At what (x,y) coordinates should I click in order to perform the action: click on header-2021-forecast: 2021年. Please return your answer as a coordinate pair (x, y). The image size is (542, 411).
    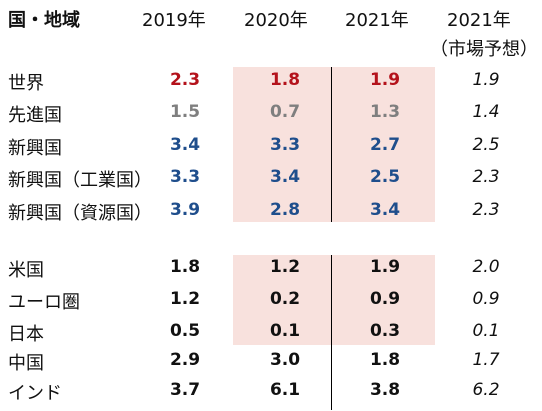
    Looking at the image, I should click on (479, 20).